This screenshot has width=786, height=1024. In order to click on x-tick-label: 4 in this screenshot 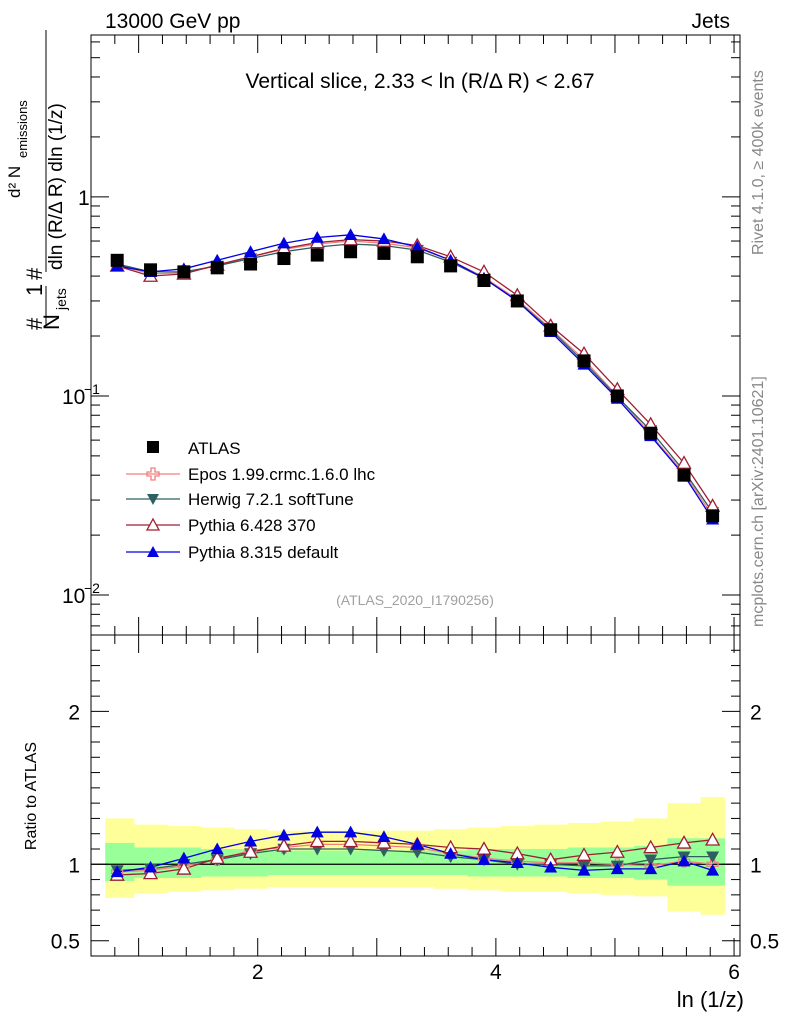, I will do `click(496, 972)`.